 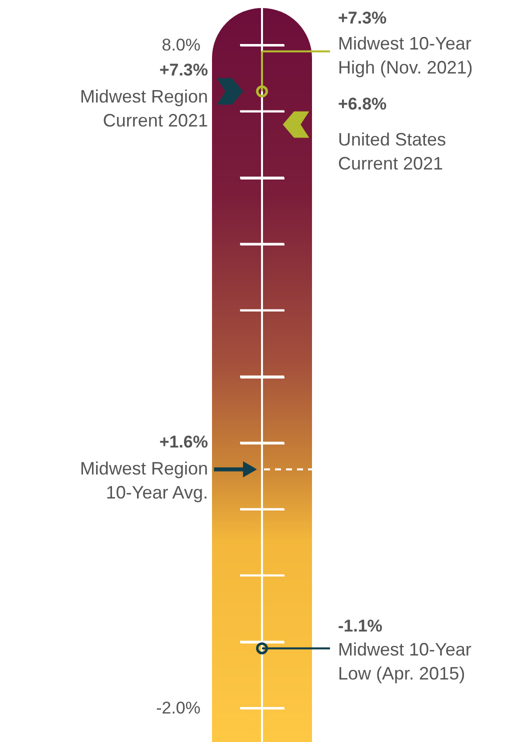 I want to click on text: 8.0%, so click(x=181, y=45).